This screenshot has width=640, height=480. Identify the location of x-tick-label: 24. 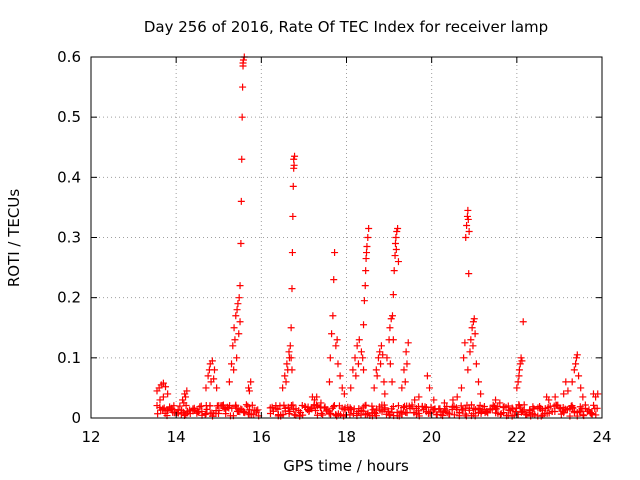
(601, 437).